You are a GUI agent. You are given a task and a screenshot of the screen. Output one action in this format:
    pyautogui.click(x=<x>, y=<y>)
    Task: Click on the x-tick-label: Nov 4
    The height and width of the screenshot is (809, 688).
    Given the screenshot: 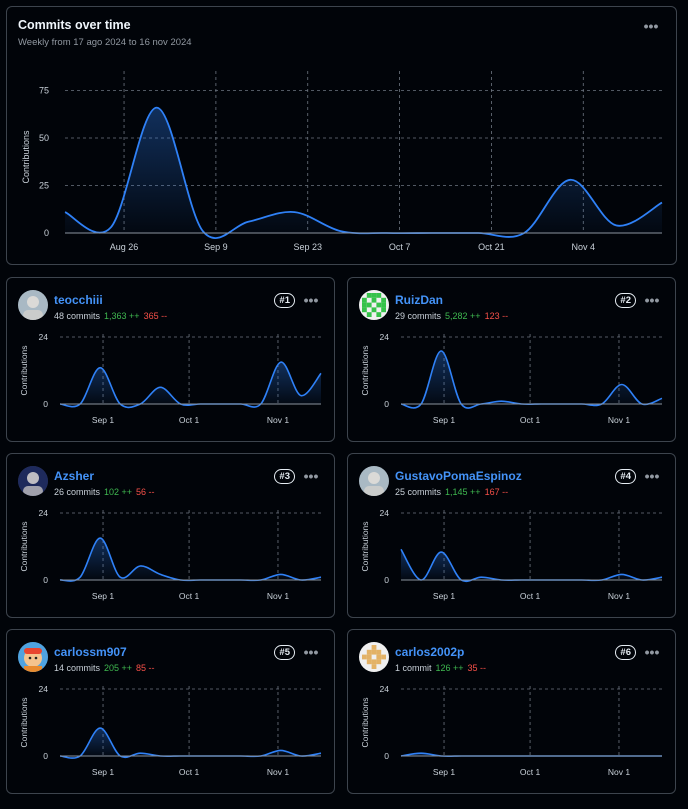 What is the action you would take?
    pyautogui.click(x=584, y=247)
    